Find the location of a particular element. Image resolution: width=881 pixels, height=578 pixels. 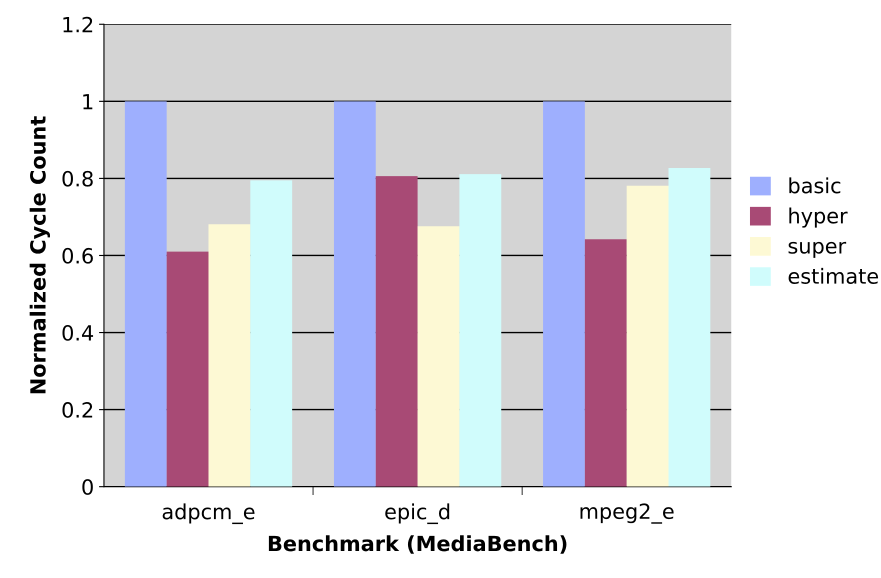

y-tick-label: 1.2 is located at coordinates (77, 24).